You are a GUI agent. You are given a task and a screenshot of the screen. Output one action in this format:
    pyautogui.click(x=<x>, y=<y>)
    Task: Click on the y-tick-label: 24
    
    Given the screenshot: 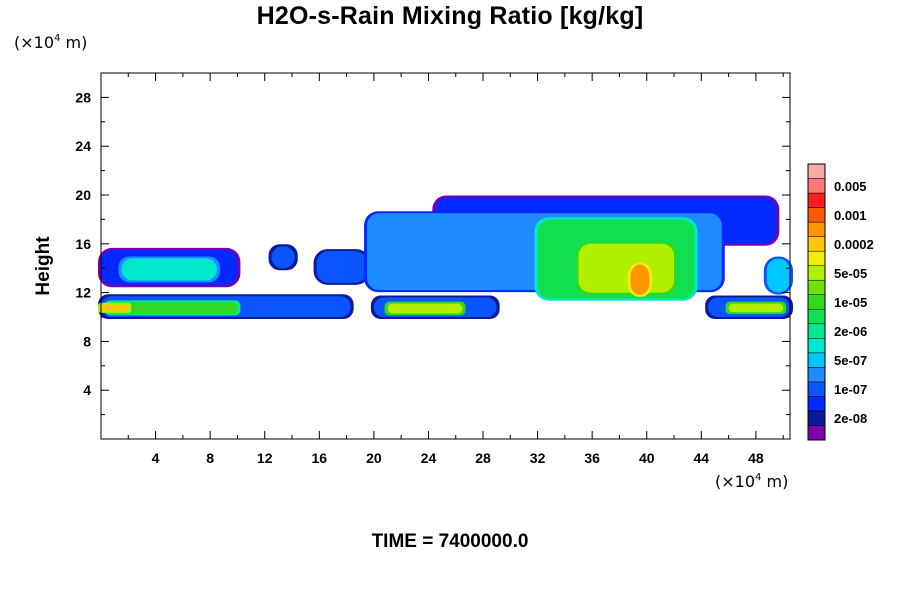 What is the action you would take?
    pyautogui.click(x=83, y=146)
    